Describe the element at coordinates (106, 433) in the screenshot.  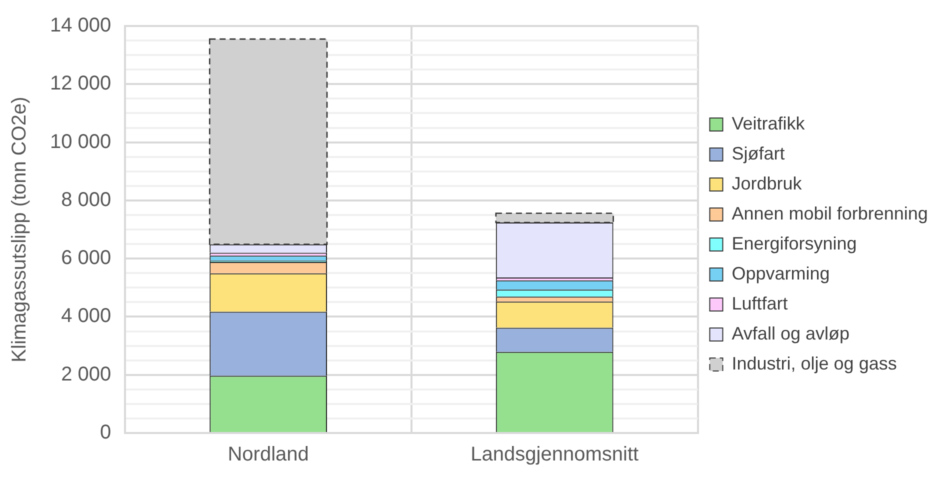
I see `y-tick-label: 0` at that location.